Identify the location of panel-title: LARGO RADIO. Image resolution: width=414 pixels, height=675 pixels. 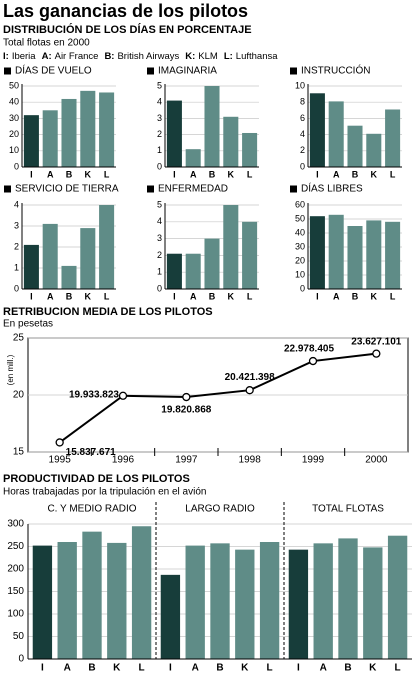
(220, 509).